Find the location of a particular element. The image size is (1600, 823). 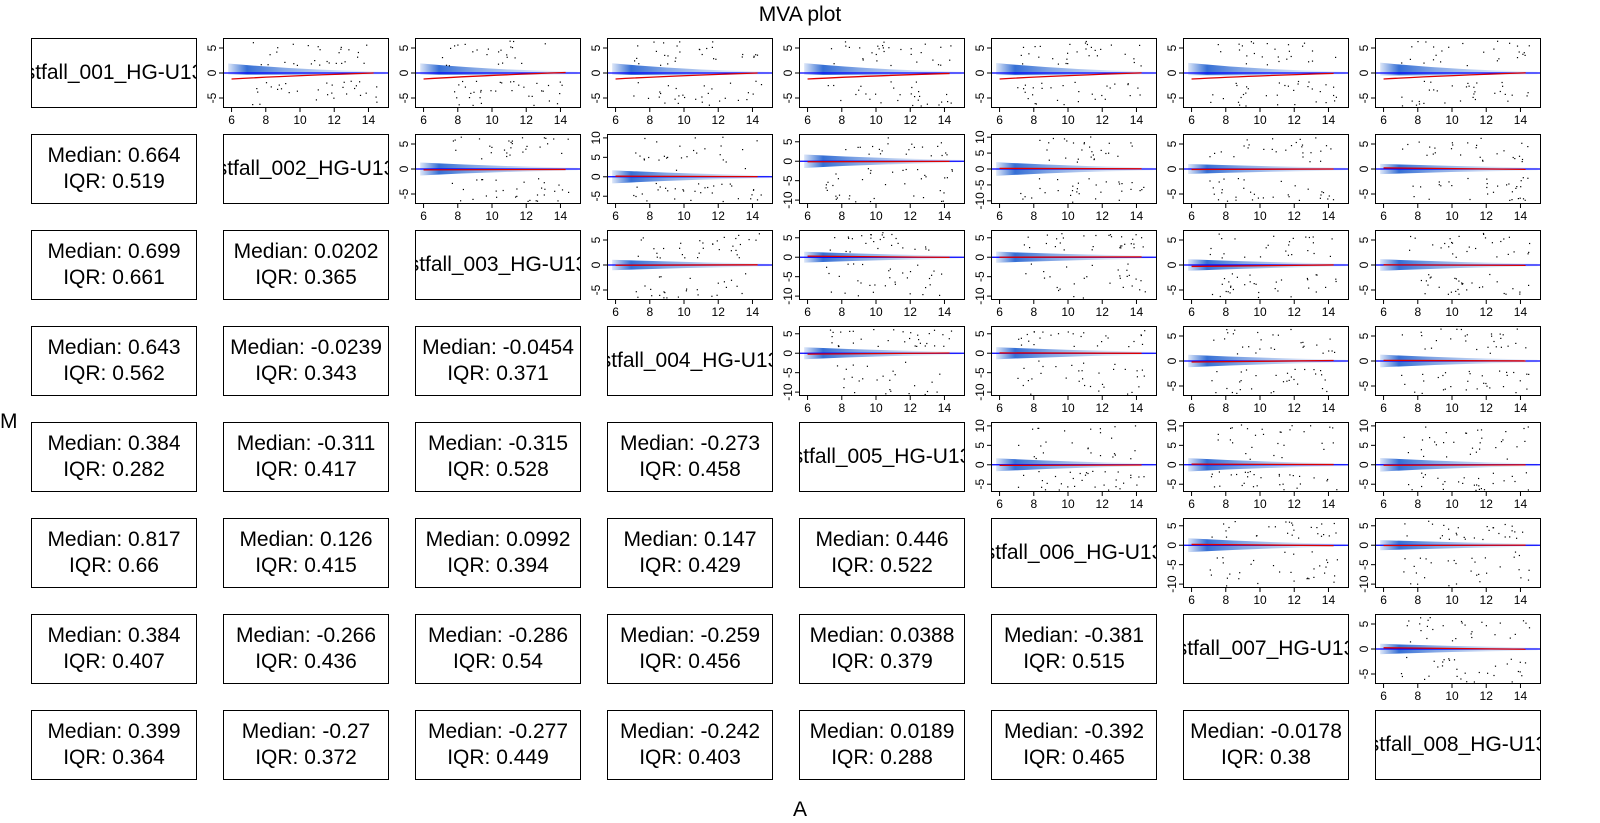

x-tick-label: 14 is located at coordinates (753, 312).